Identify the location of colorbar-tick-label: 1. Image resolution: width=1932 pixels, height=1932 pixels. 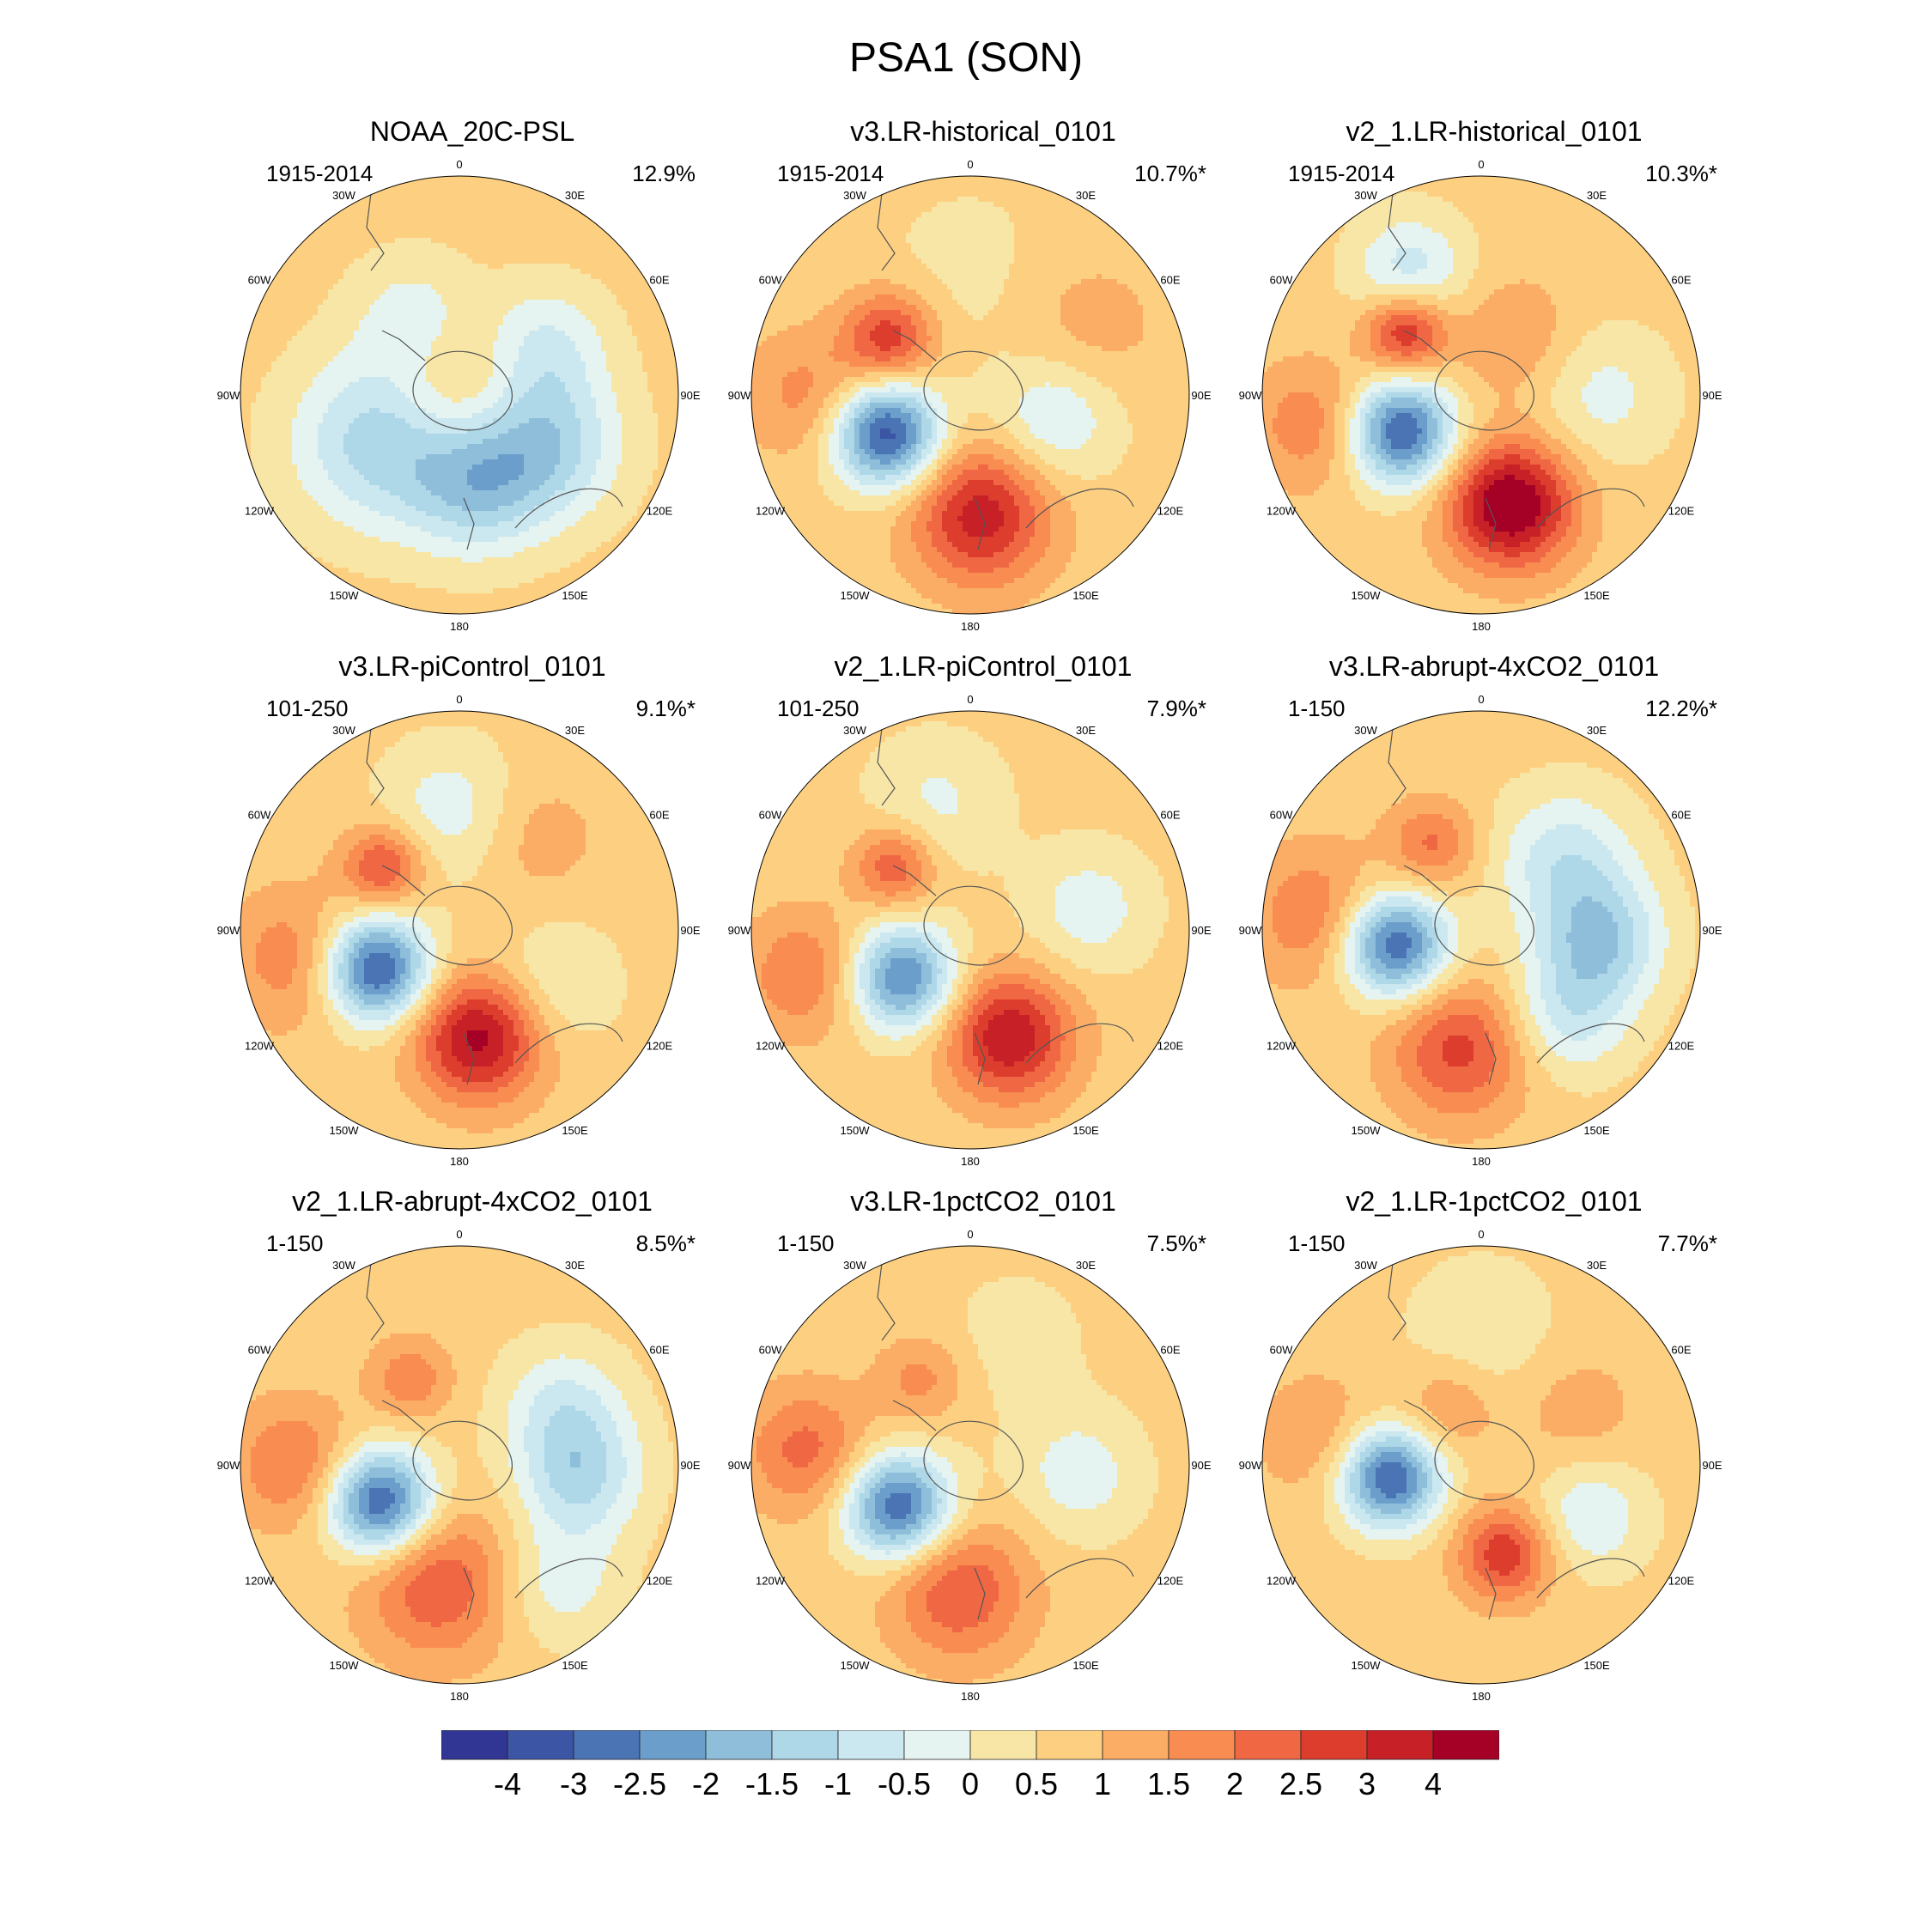
(1102, 1784).